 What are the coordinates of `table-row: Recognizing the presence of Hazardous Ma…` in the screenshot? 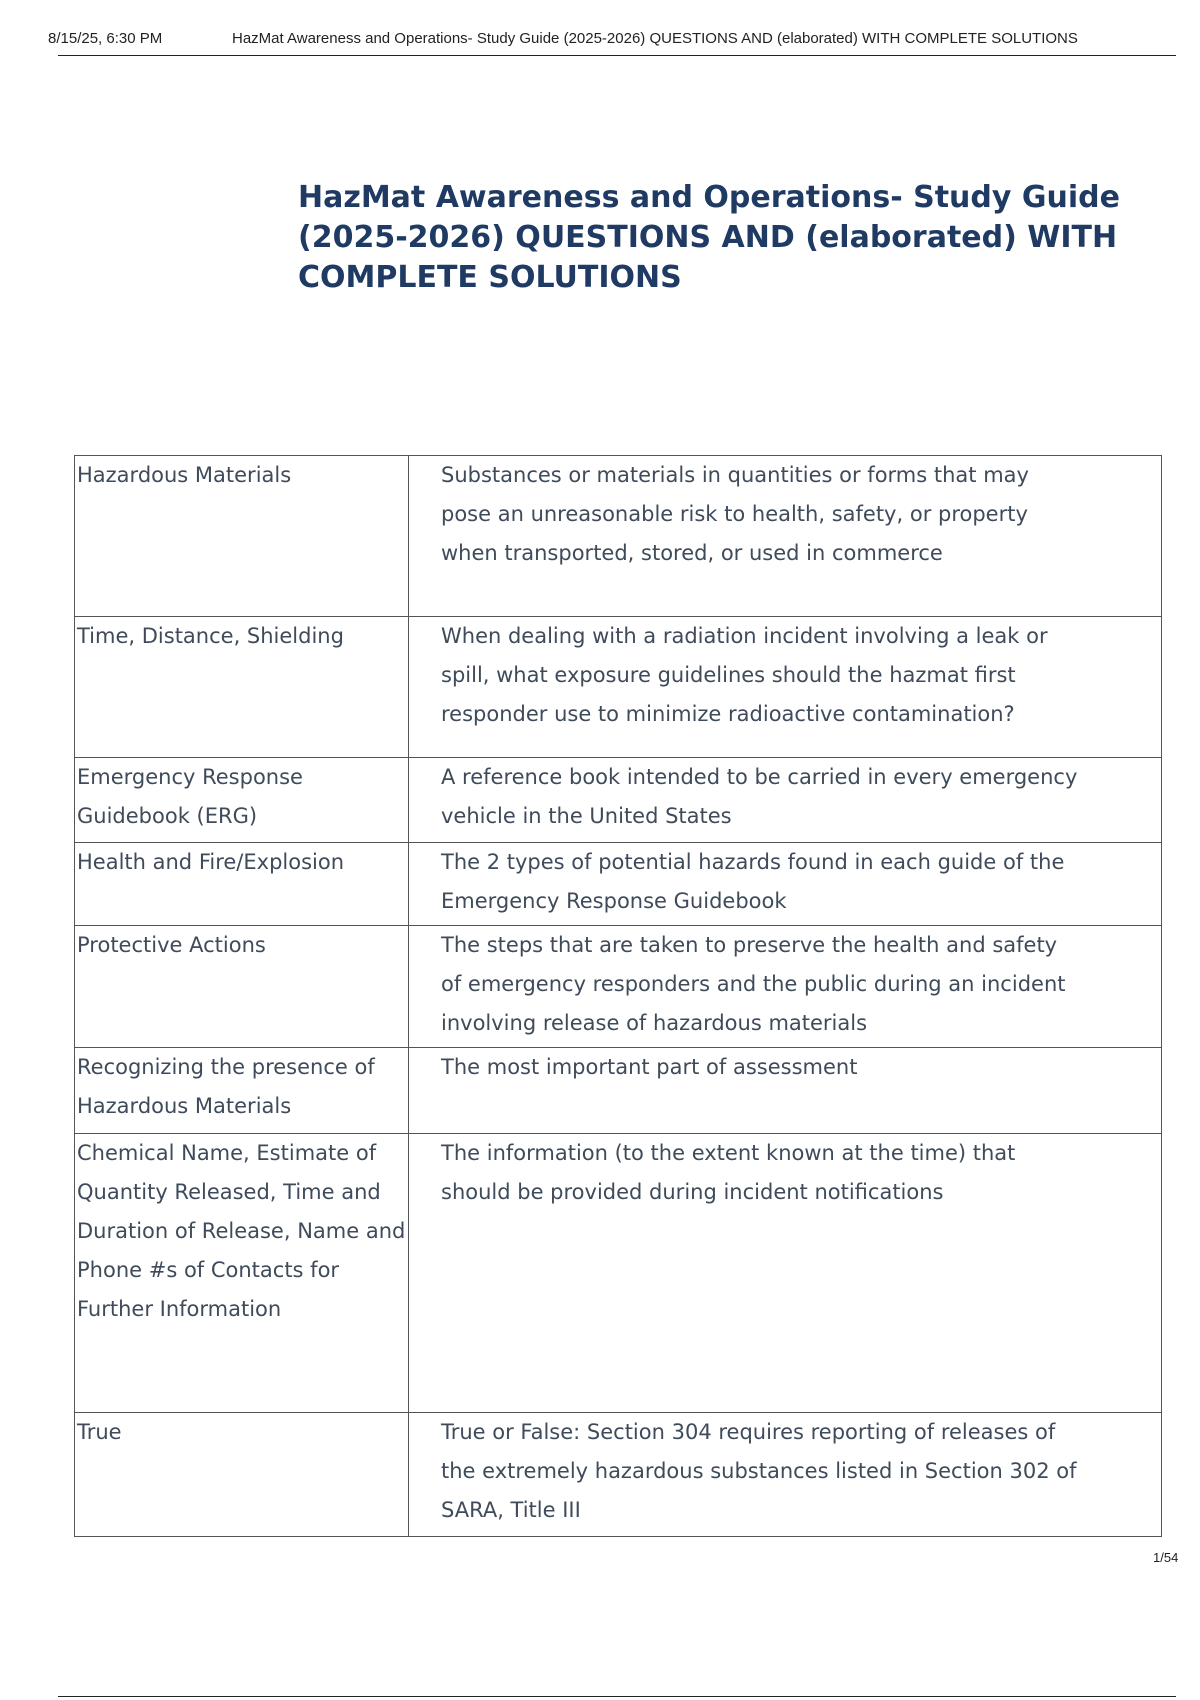 It's located at (618, 1090).